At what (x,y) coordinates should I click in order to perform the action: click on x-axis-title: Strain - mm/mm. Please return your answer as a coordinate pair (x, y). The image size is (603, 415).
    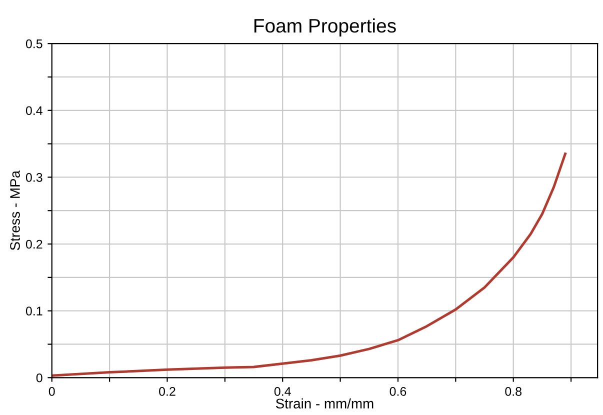
    Looking at the image, I should click on (325, 403).